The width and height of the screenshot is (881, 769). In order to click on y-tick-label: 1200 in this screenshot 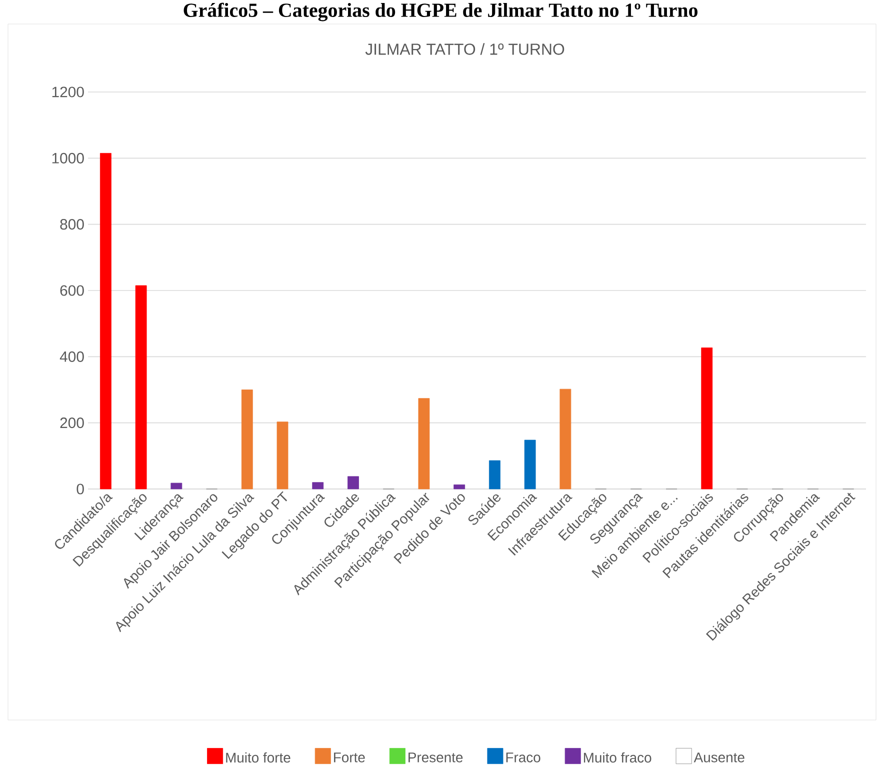, I will do `click(68, 92)`.